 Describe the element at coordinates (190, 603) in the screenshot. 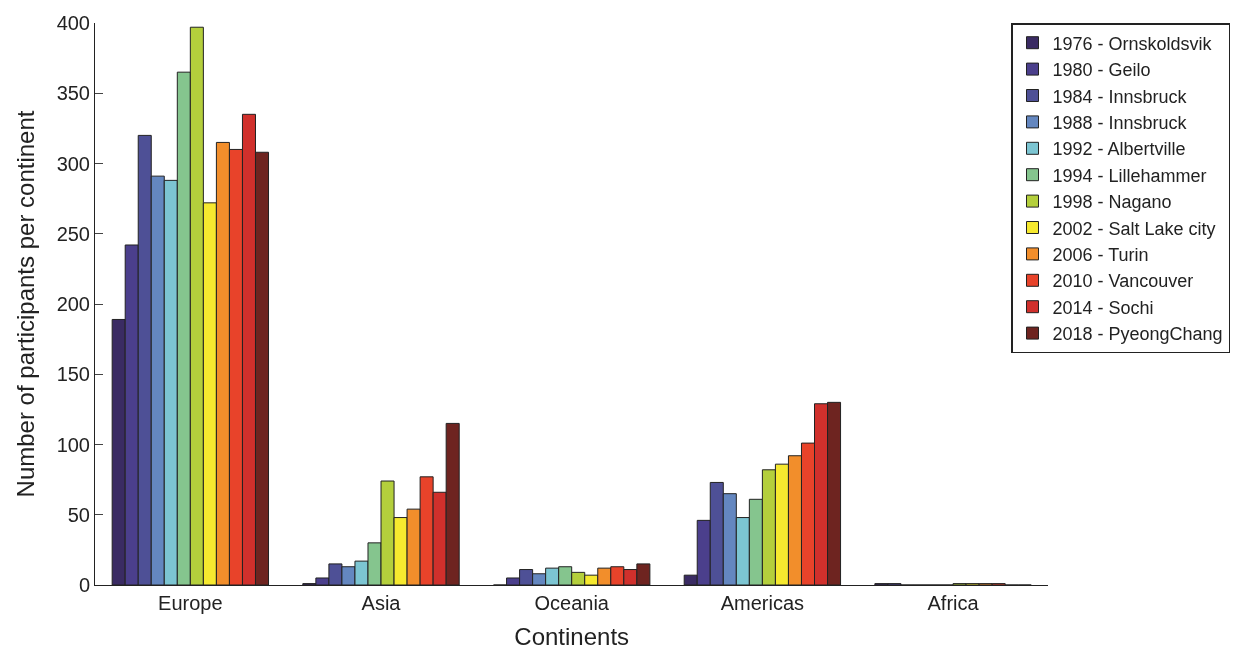

I see `x-tick-label: Europe` at that location.